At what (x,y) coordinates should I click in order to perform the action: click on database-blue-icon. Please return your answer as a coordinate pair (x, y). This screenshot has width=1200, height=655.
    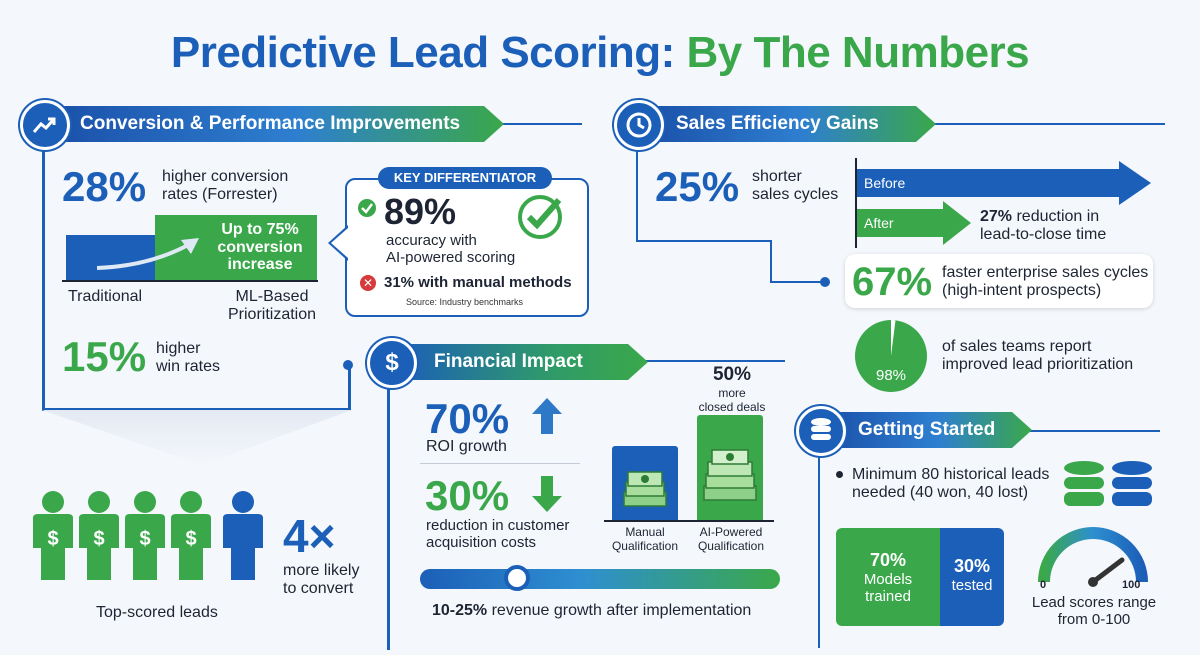
    Looking at the image, I should click on (1132, 483).